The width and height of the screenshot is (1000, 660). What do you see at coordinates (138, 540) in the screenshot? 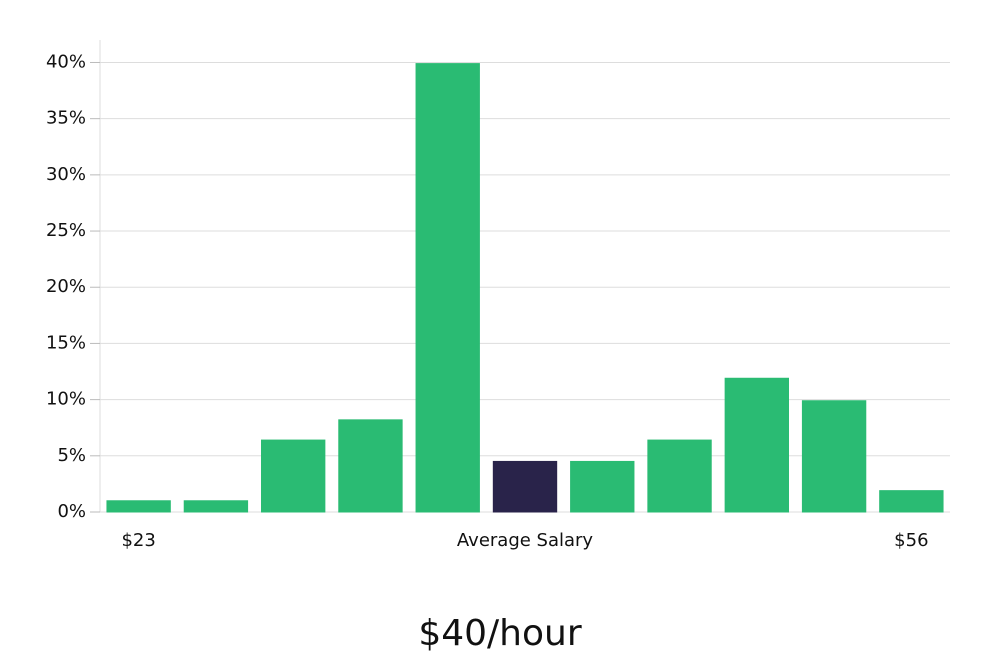
I see `x-tick-label: $23` at bounding box center [138, 540].